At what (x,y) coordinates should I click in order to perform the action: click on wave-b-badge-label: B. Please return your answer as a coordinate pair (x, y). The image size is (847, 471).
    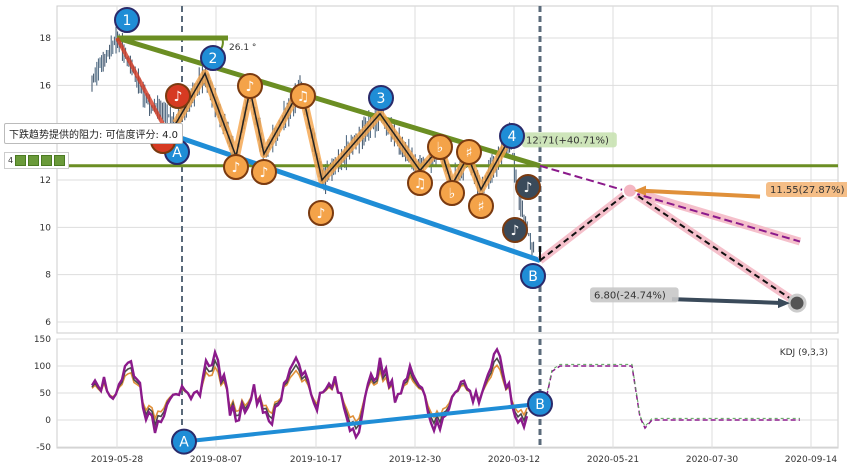
    Looking at the image, I should click on (533, 277).